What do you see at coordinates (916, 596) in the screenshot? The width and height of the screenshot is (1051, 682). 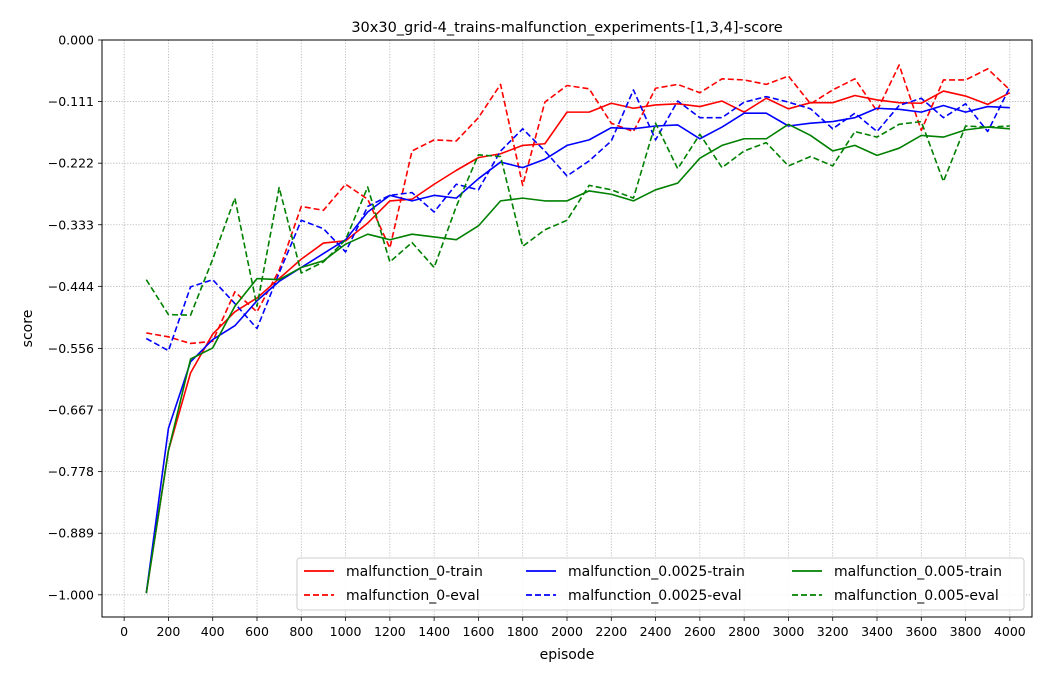 I see `legend-label: malfunction_0.005-eval` at bounding box center [916, 596].